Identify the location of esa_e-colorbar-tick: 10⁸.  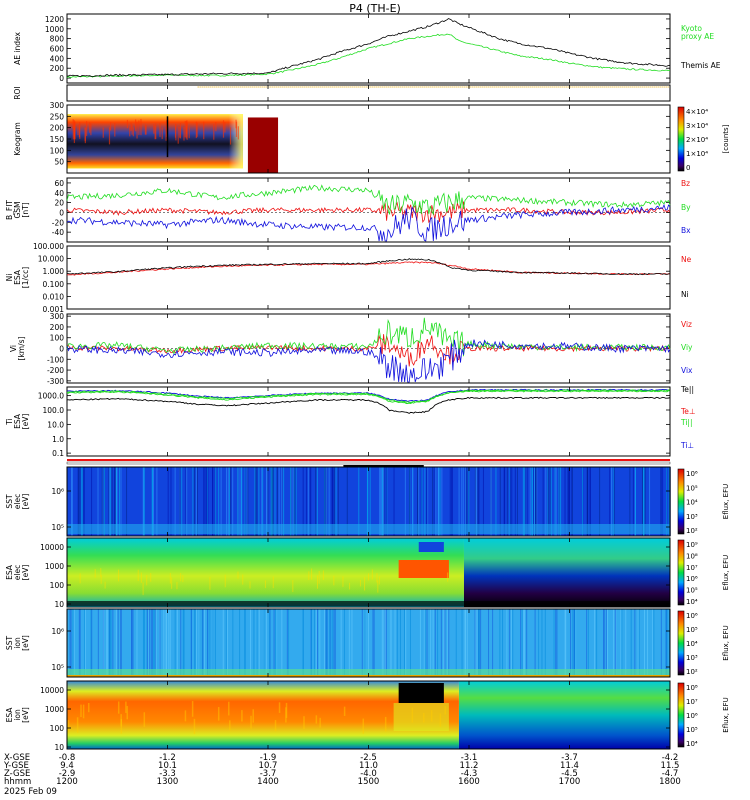
(692, 556).